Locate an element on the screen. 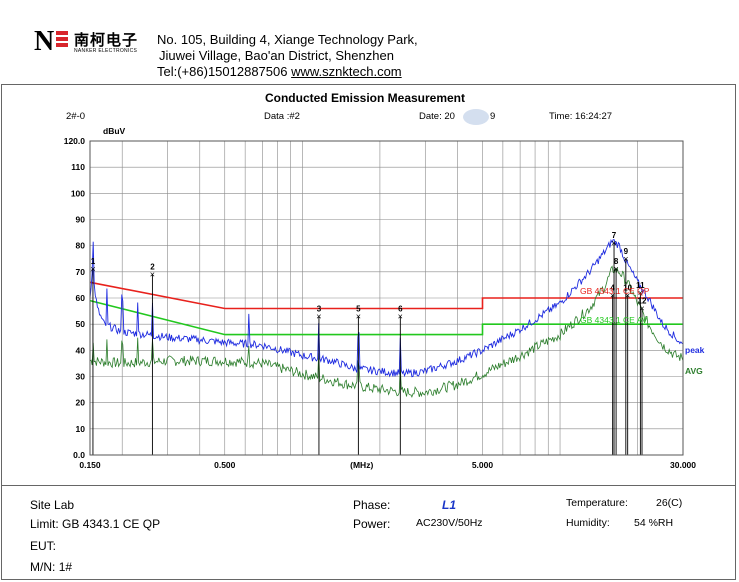  marker-label: 1 is located at coordinates (93, 261).